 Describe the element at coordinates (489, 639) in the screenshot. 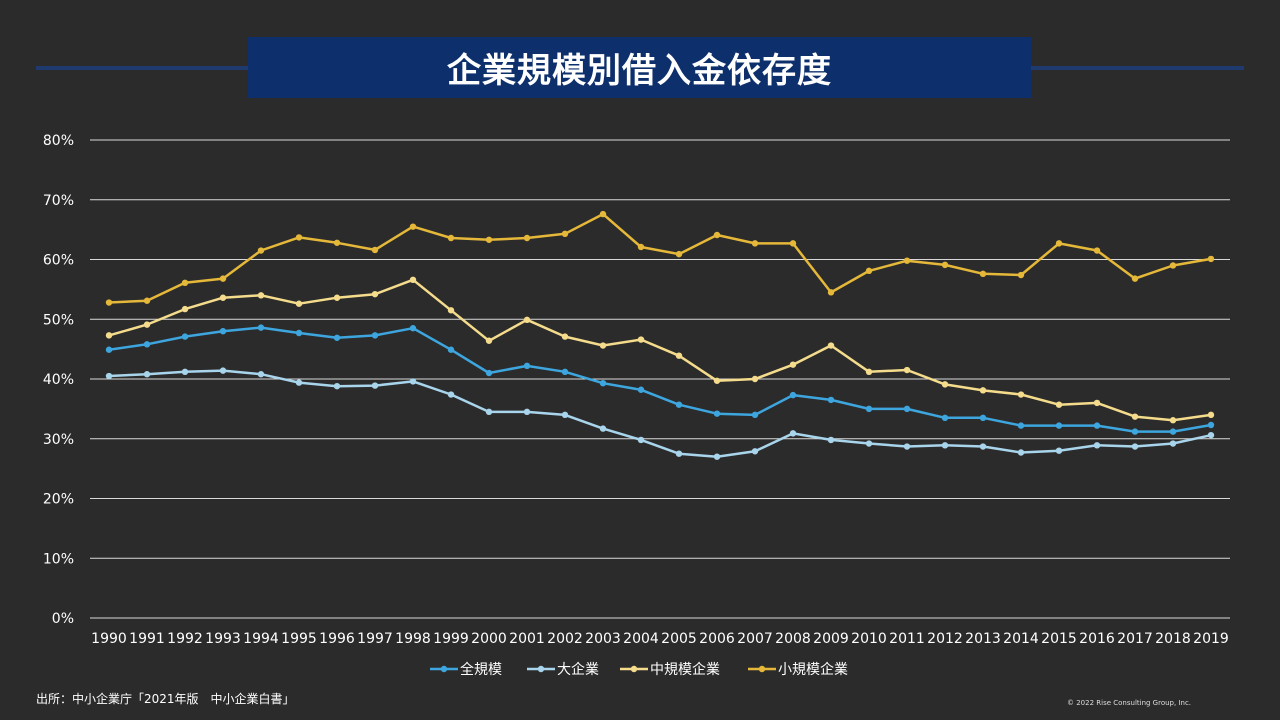

I see `x-tick-label: 2000` at that location.